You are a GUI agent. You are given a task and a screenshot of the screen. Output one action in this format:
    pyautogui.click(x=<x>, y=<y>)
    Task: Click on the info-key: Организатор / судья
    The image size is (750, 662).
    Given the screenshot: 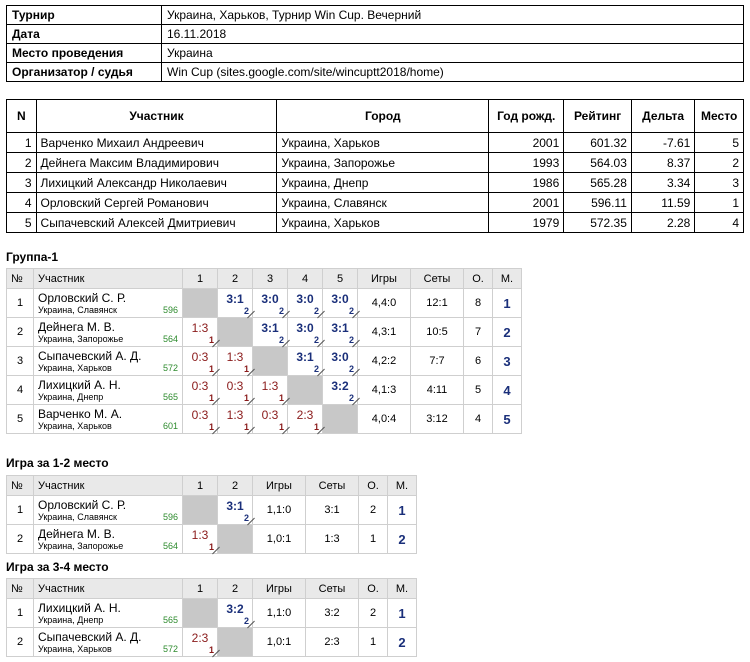 What is the action you would take?
    pyautogui.click(x=84, y=72)
    